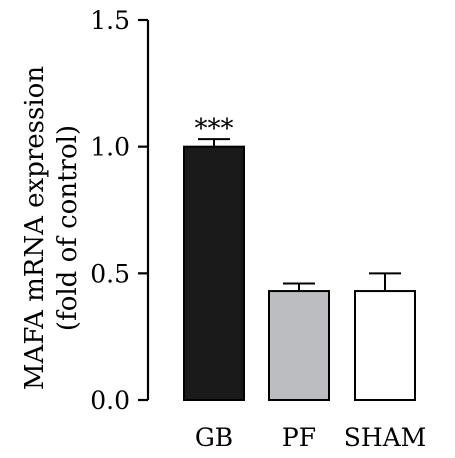  I want to click on x-tick-label: SHAM, so click(385, 437).